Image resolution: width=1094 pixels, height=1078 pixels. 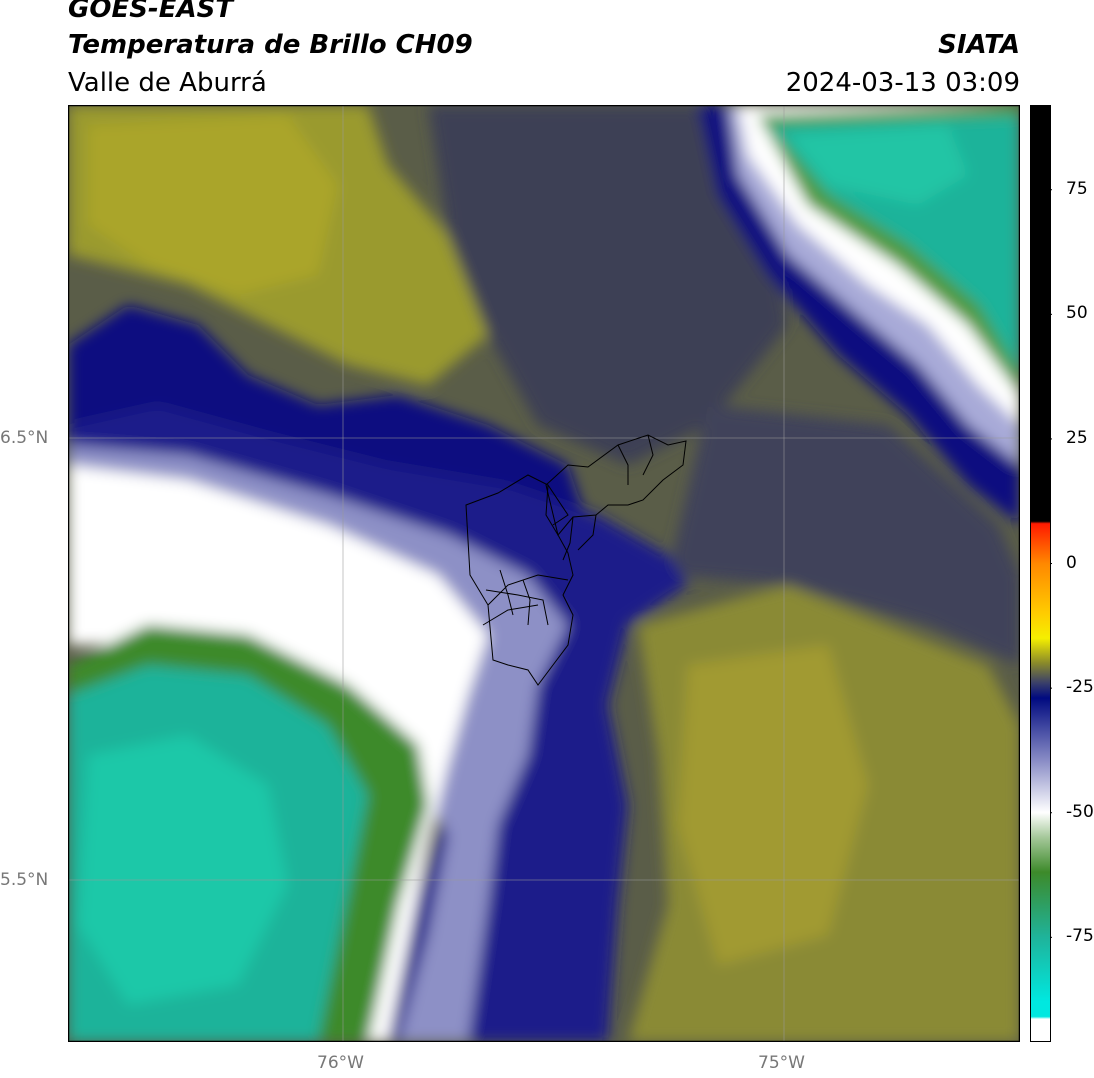 What do you see at coordinates (151, 12) in the screenshot?
I see `satellite-title: GOES-EAST` at bounding box center [151, 12].